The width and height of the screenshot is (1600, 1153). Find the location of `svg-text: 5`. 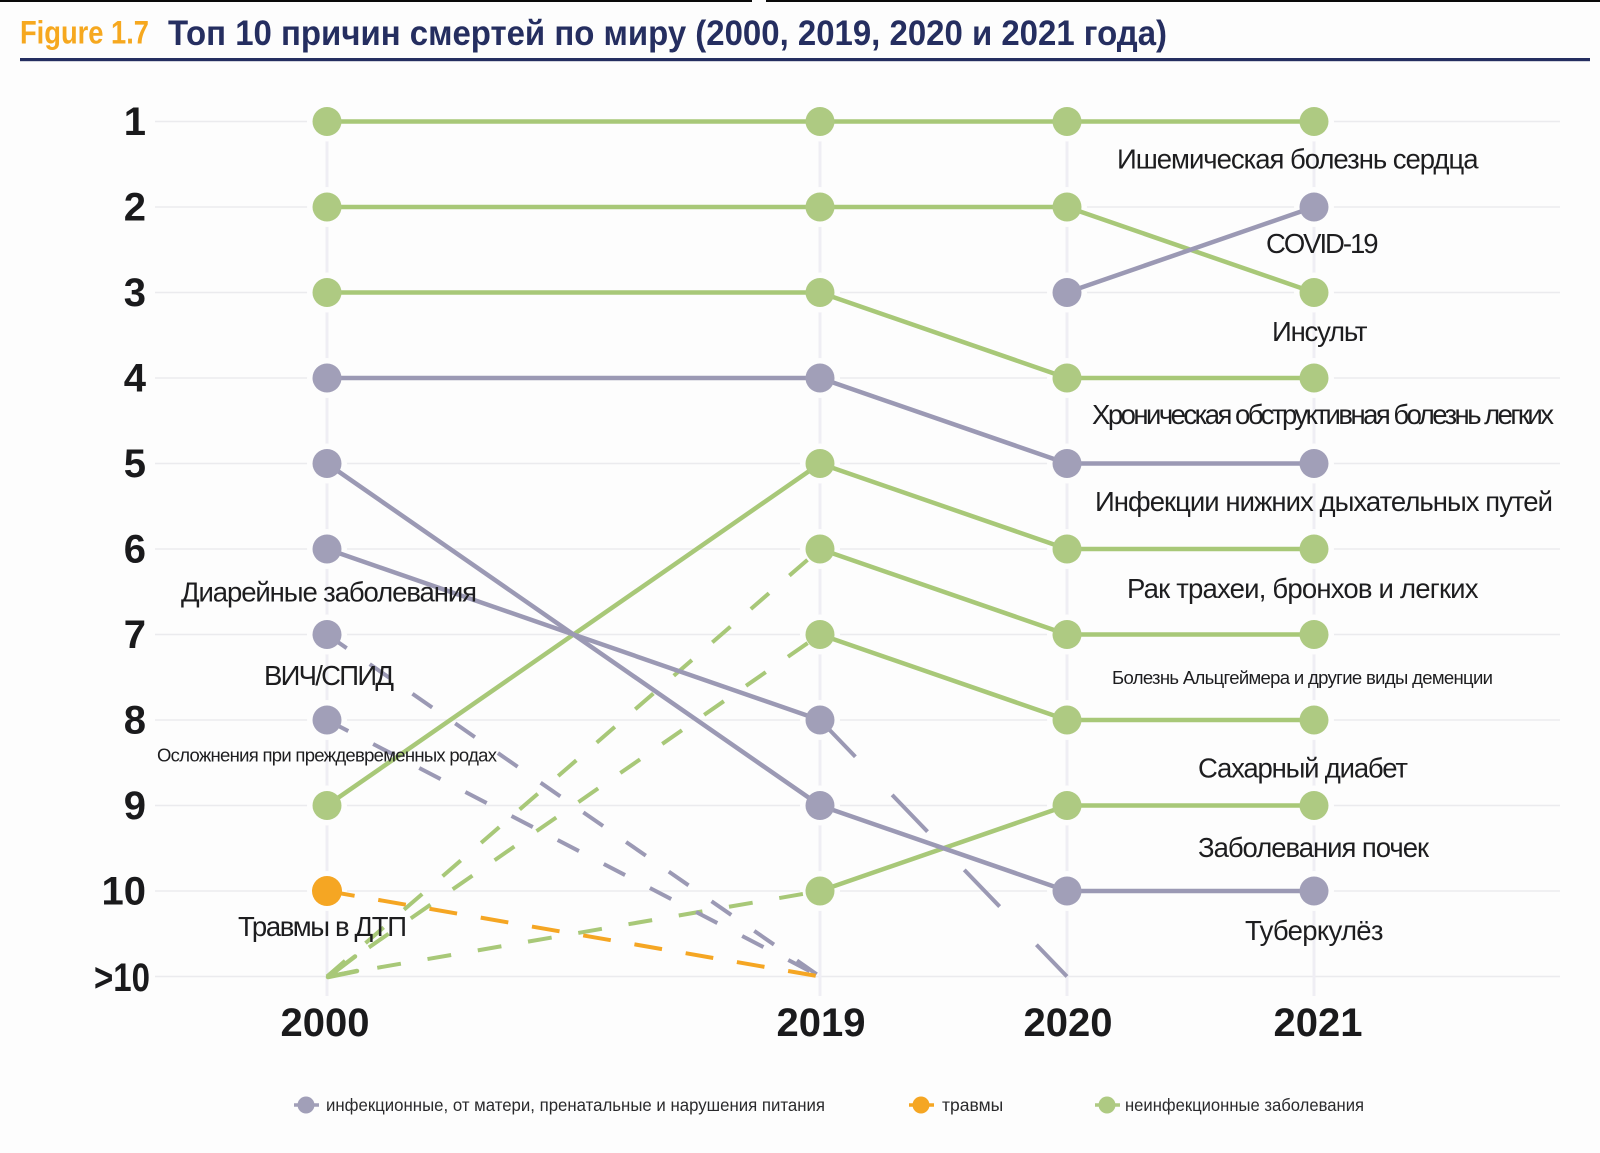

svg-text: 5 is located at coordinates (135, 464).